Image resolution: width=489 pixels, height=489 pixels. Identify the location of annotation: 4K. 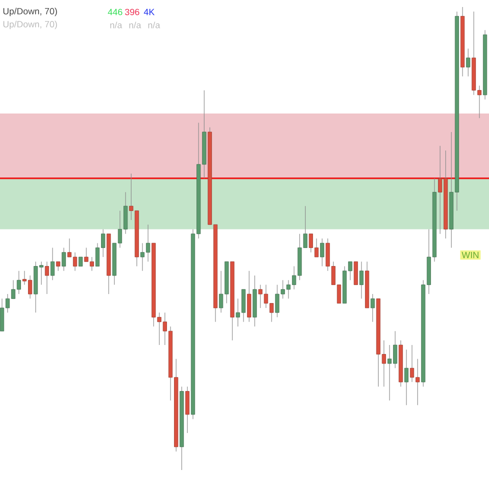
(149, 12).